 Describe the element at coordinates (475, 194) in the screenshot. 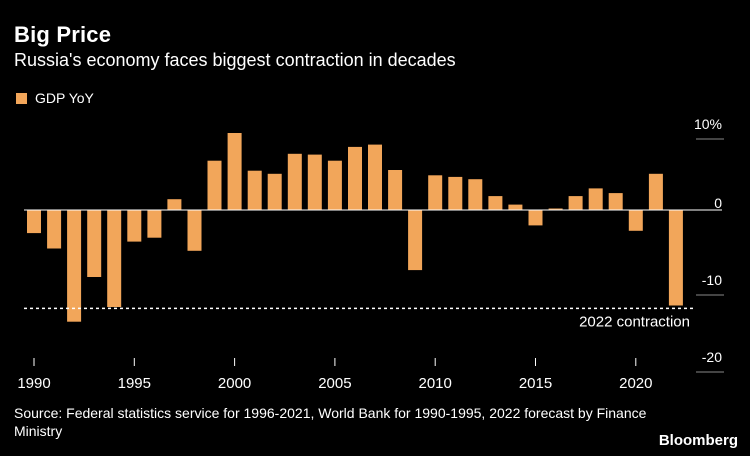

I see `bar-2012` at that location.